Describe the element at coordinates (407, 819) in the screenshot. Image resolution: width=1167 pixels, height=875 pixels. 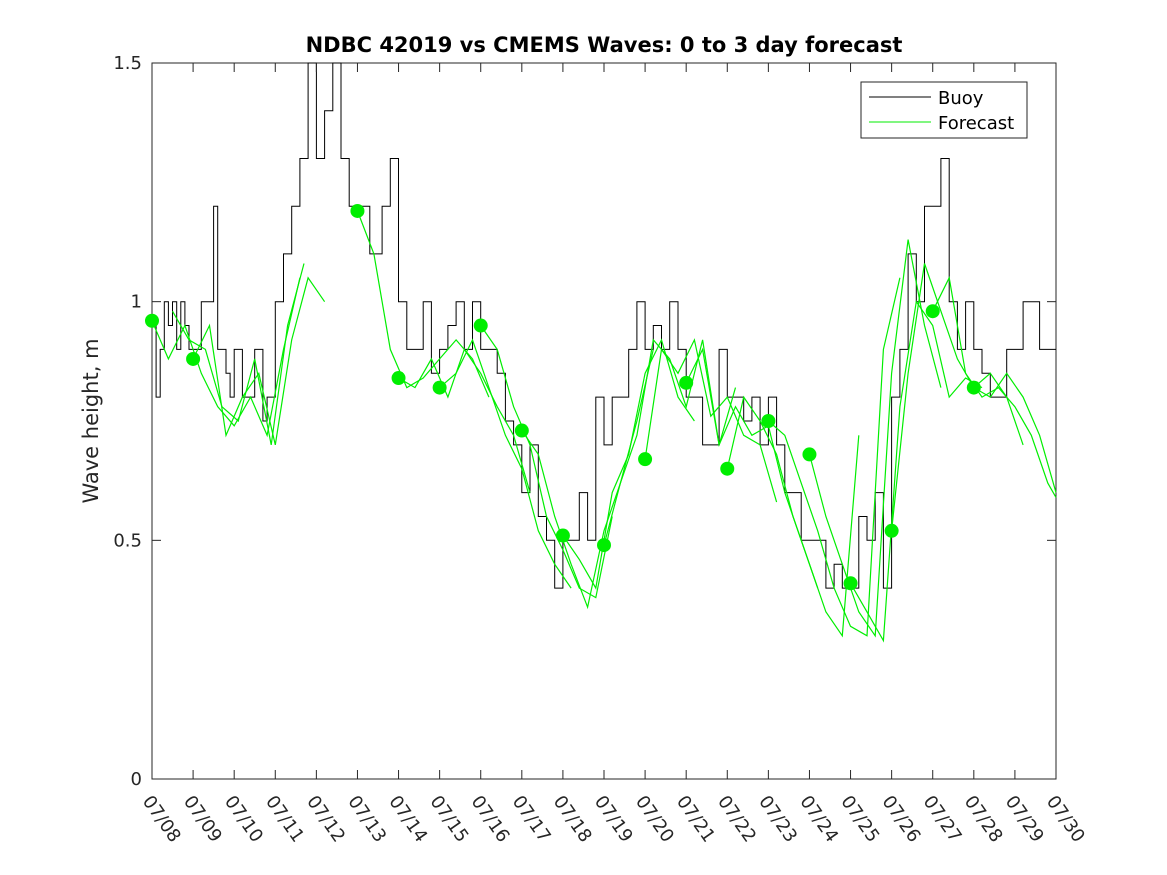
I see `x-tick-label: 07/14` at that location.